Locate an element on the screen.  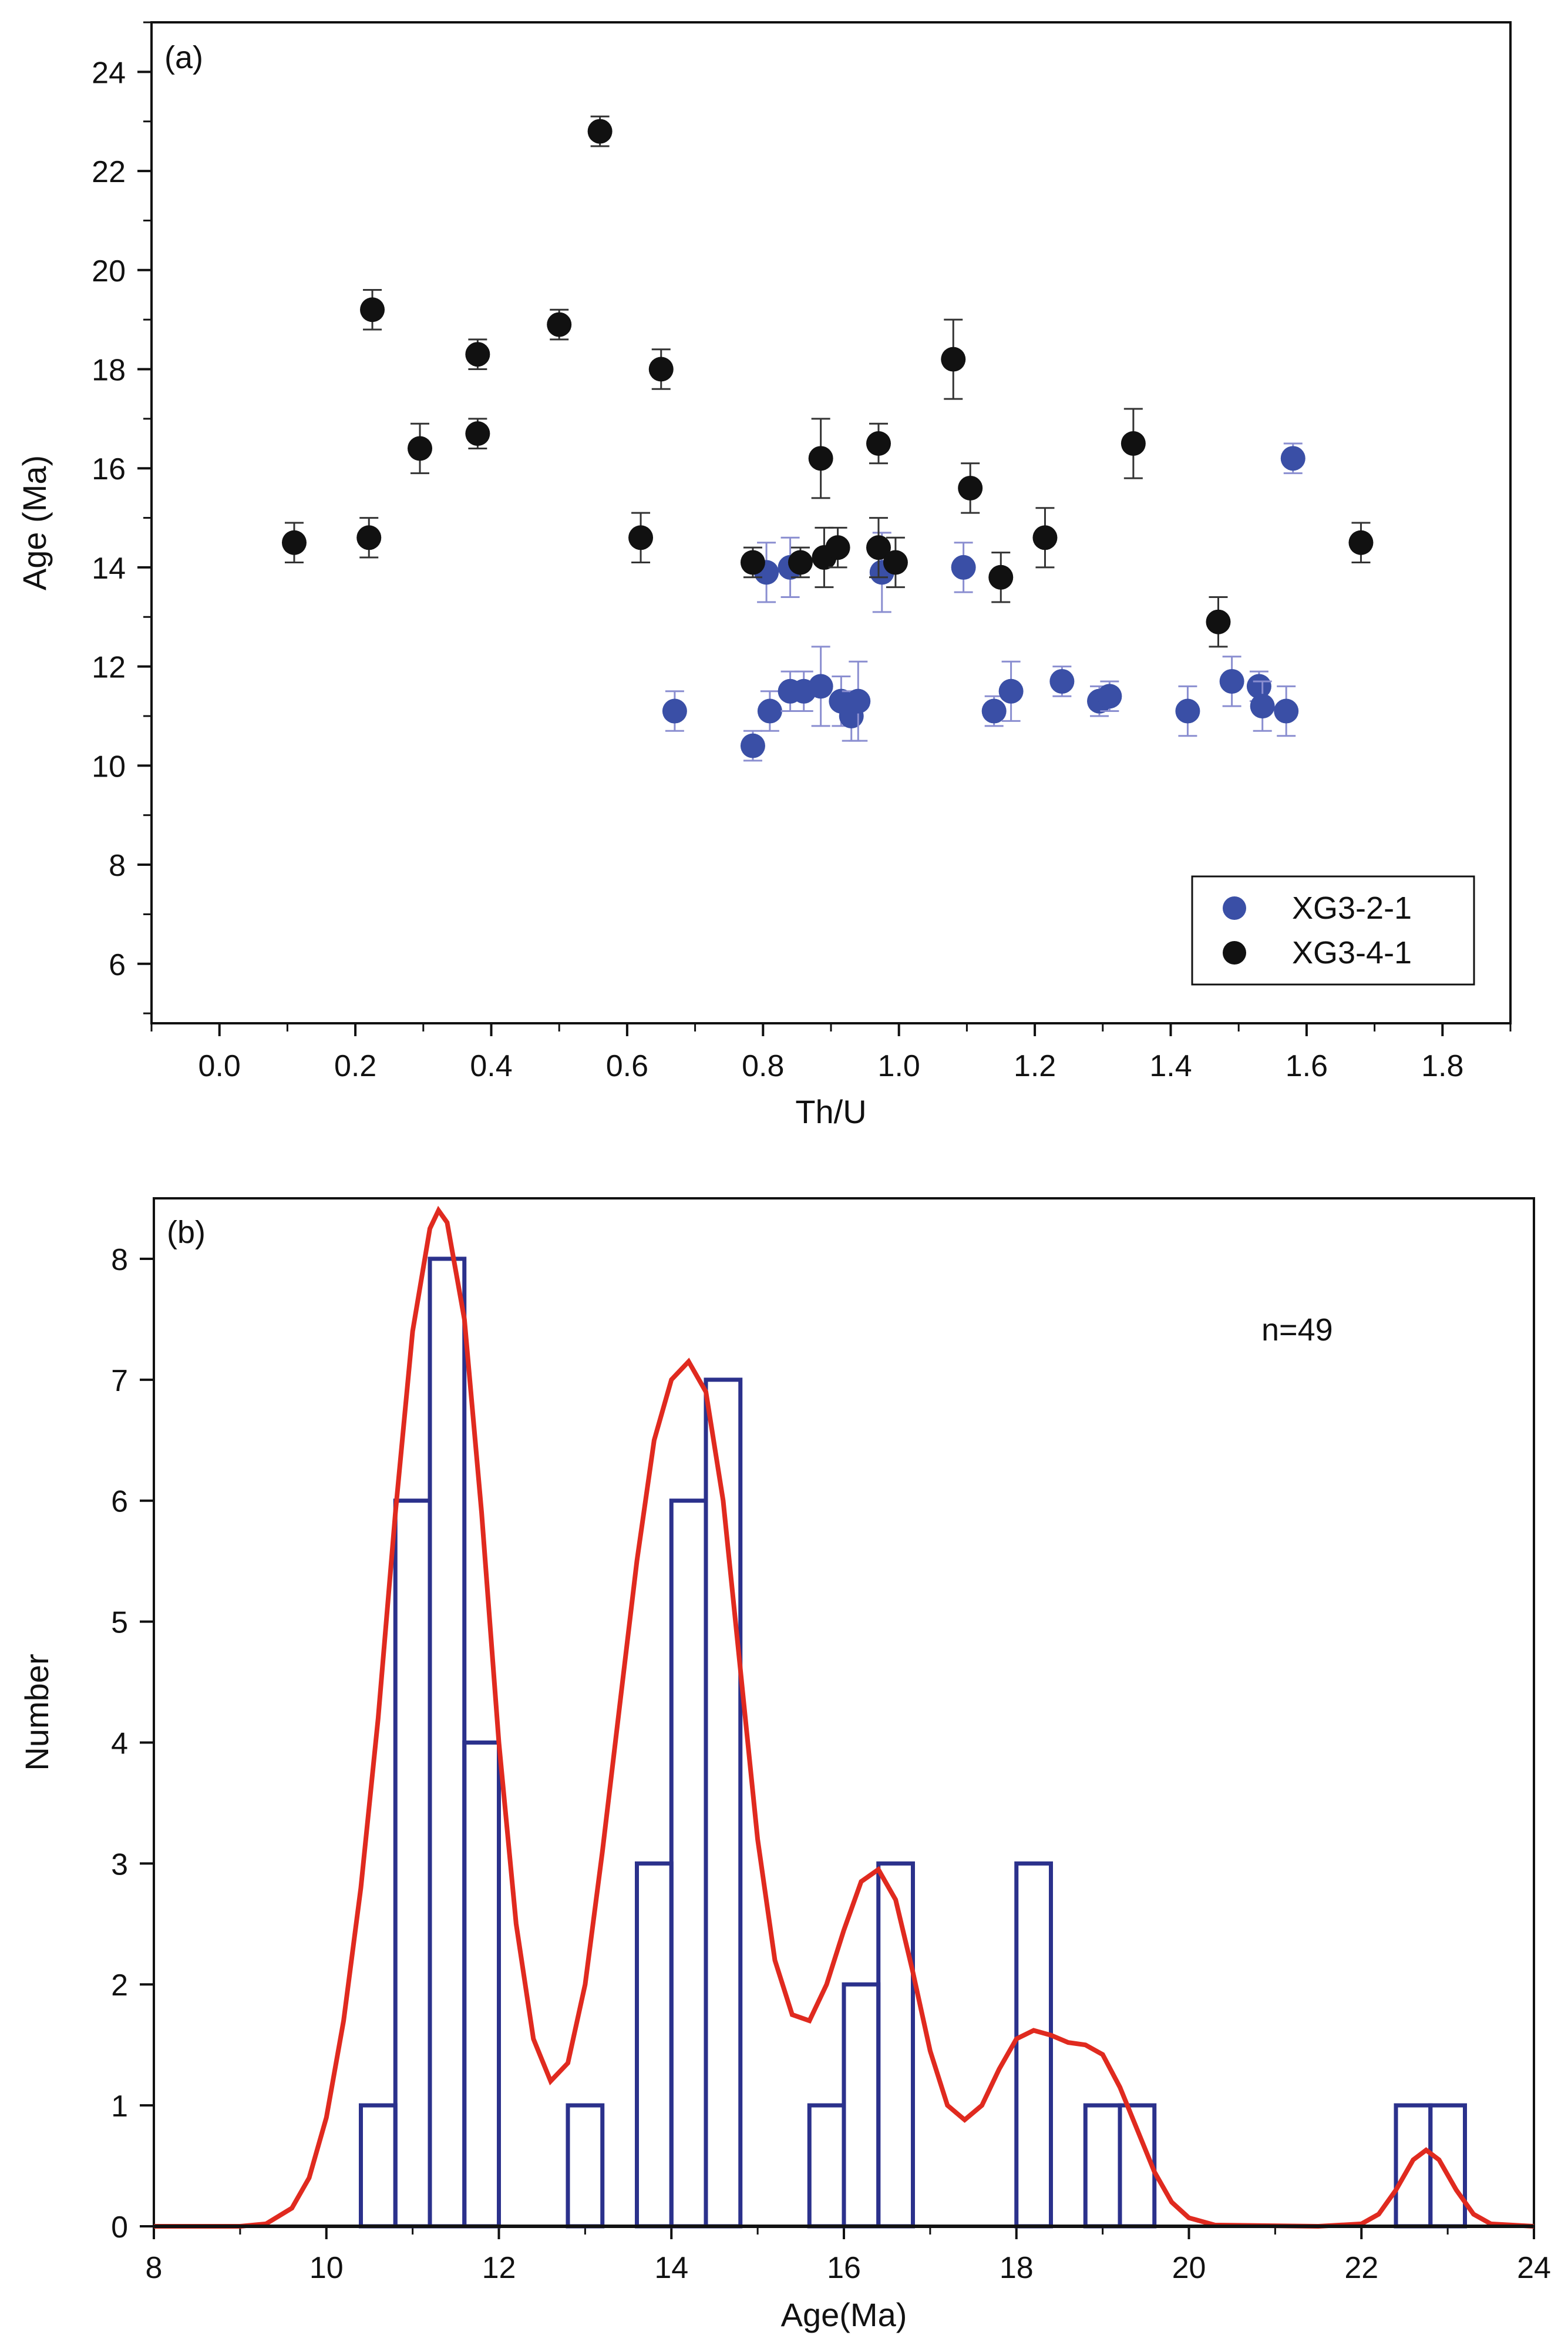
x-tick-label: 0.0 is located at coordinates (220, 1066).